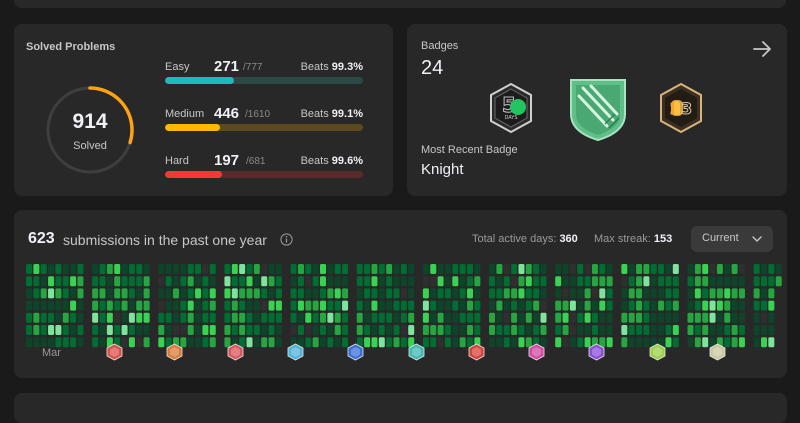 The width and height of the screenshot is (800, 423). Describe the element at coordinates (476, 352) in the screenshot. I see `monthly-badge-oct-icon` at that location.